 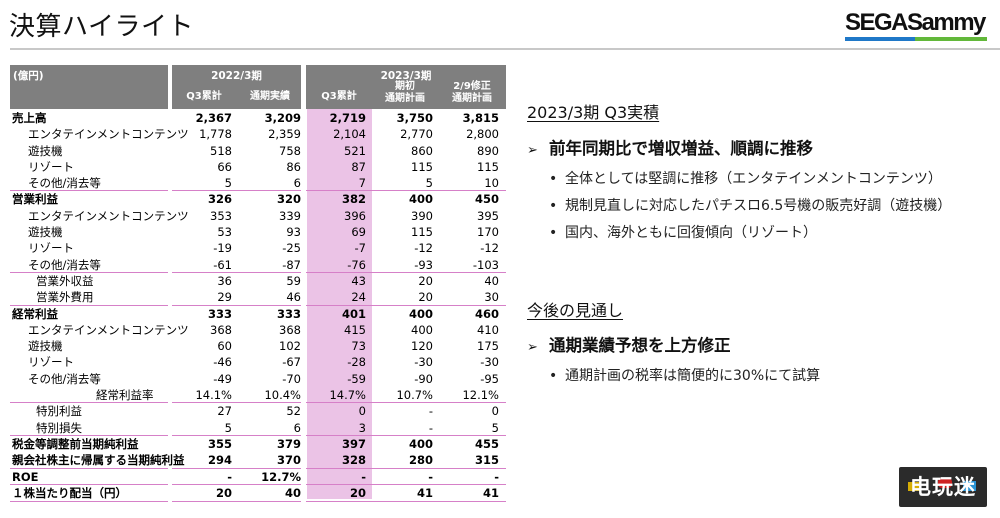 I want to click on row-value: 860, so click(x=422, y=150).